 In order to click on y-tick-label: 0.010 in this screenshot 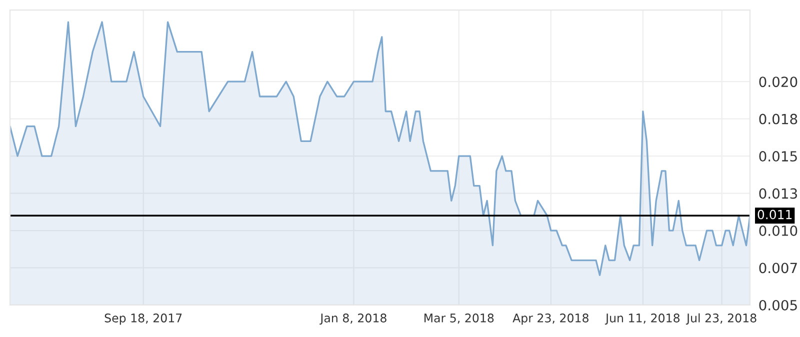, I will do `click(778, 230)`.